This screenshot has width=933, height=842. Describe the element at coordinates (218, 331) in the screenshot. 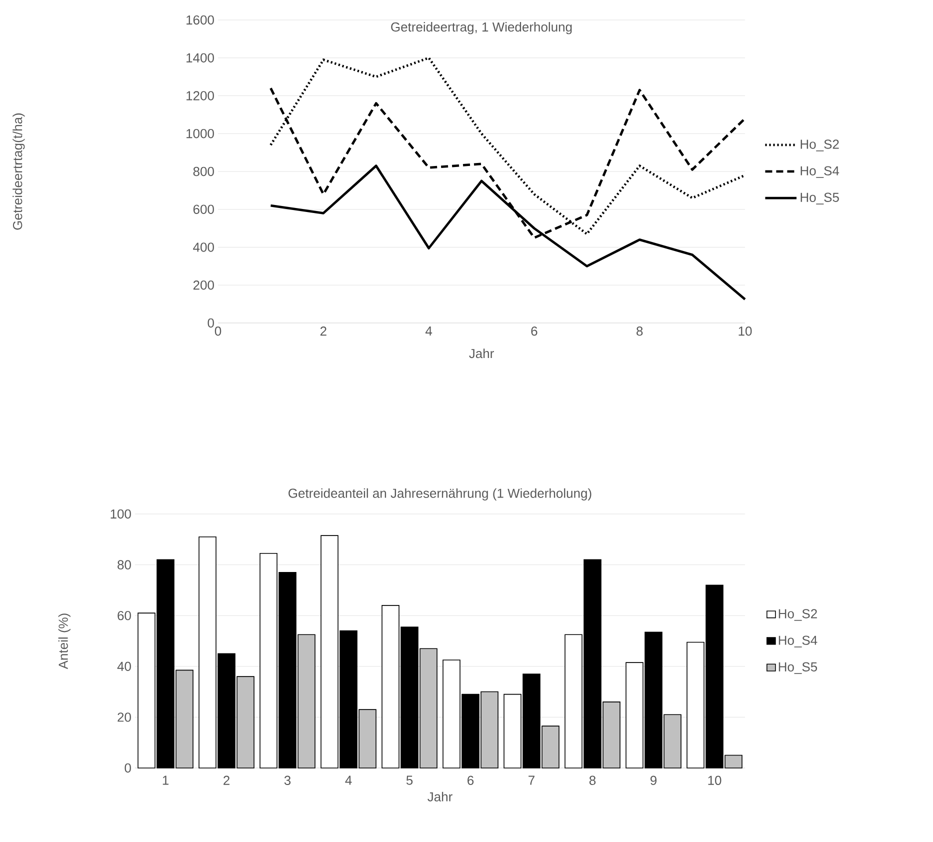

I see `x-tick-label: 0` at that location.